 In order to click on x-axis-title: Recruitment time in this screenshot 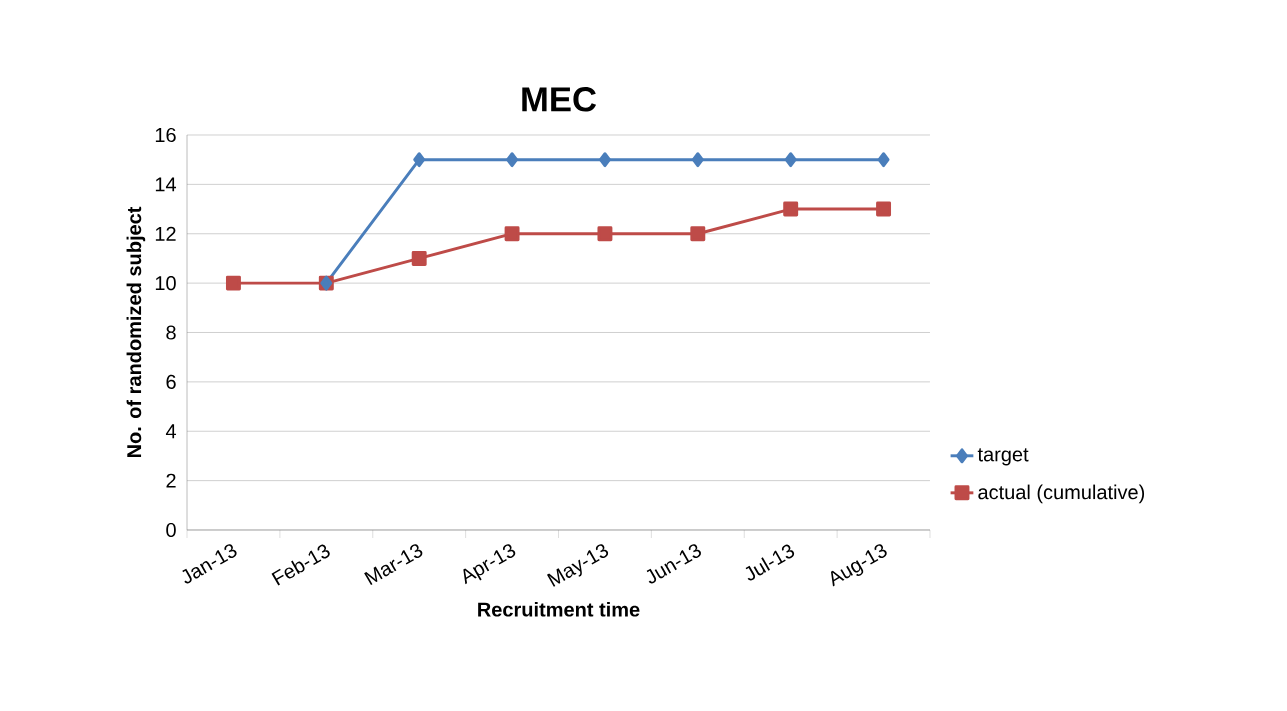, I will do `click(559, 609)`.